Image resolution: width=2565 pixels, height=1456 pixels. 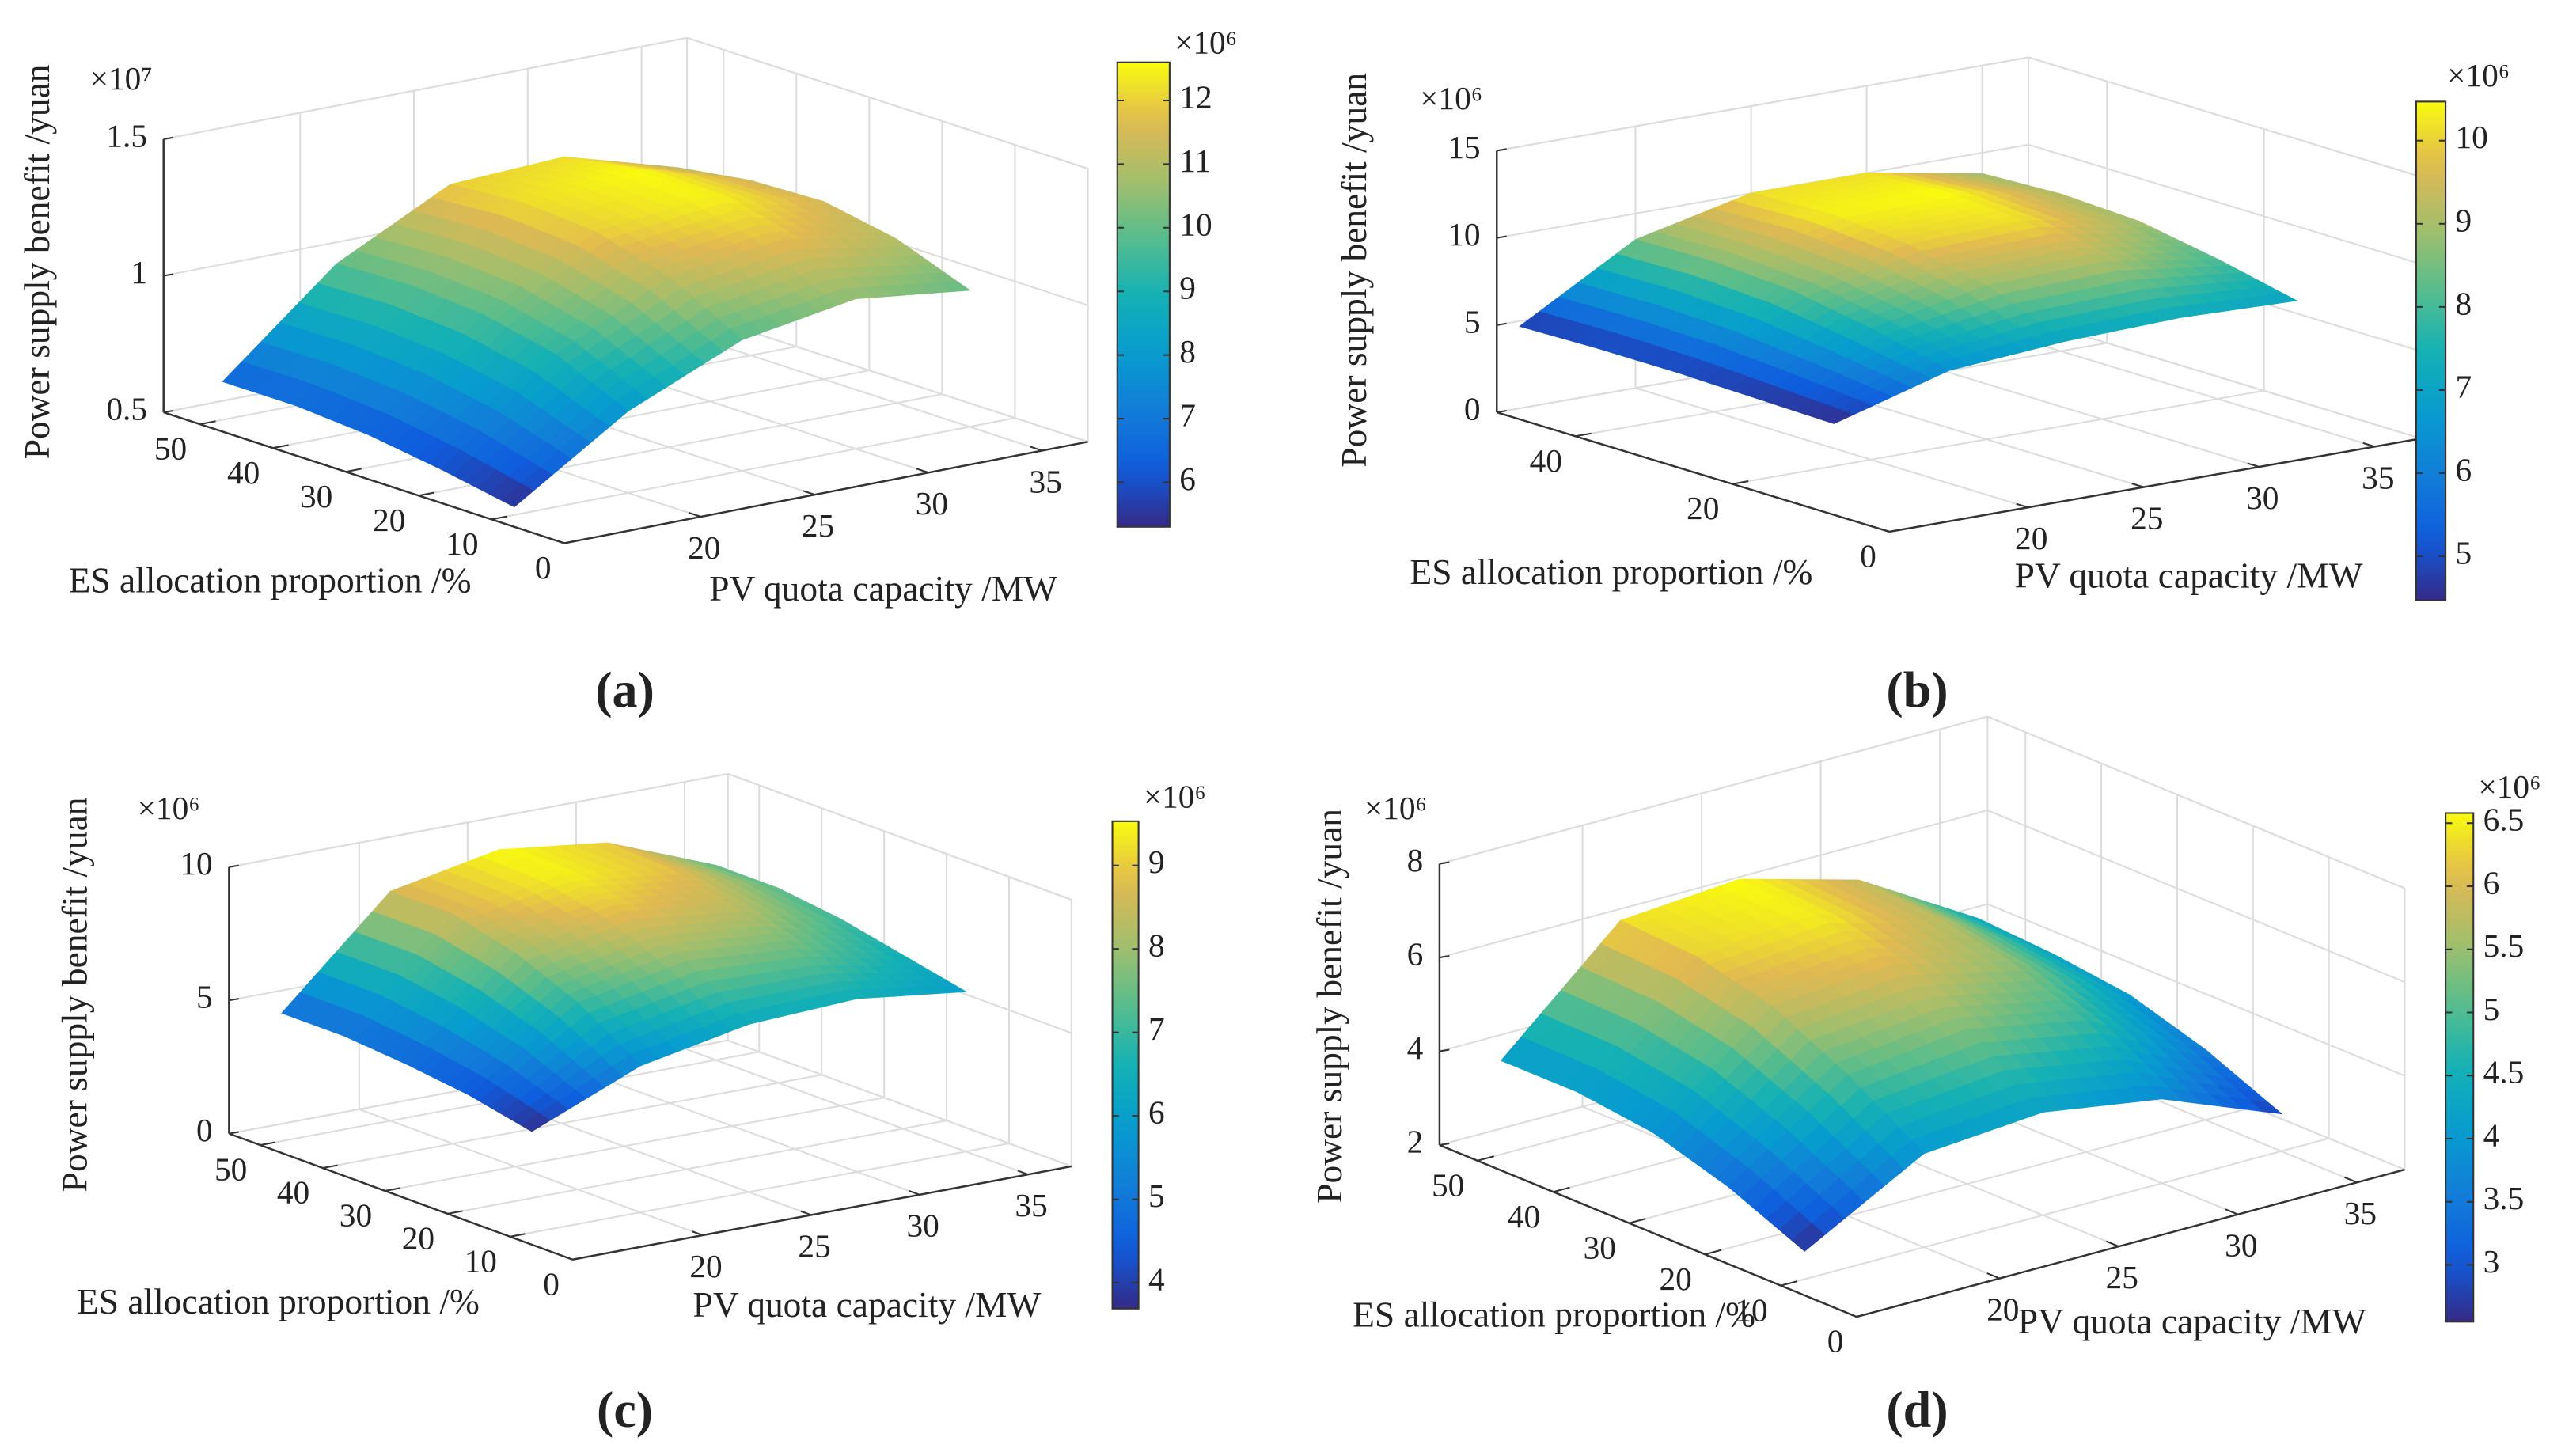 I want to click on z-exponent: ×10⁷, so click(x=121, y=78).